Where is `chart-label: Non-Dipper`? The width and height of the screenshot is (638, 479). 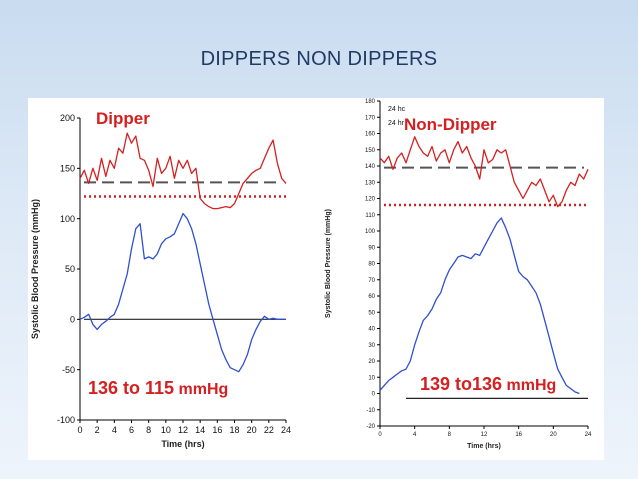
chart-label: Non-Dipper is located at coordinates (450, 124).